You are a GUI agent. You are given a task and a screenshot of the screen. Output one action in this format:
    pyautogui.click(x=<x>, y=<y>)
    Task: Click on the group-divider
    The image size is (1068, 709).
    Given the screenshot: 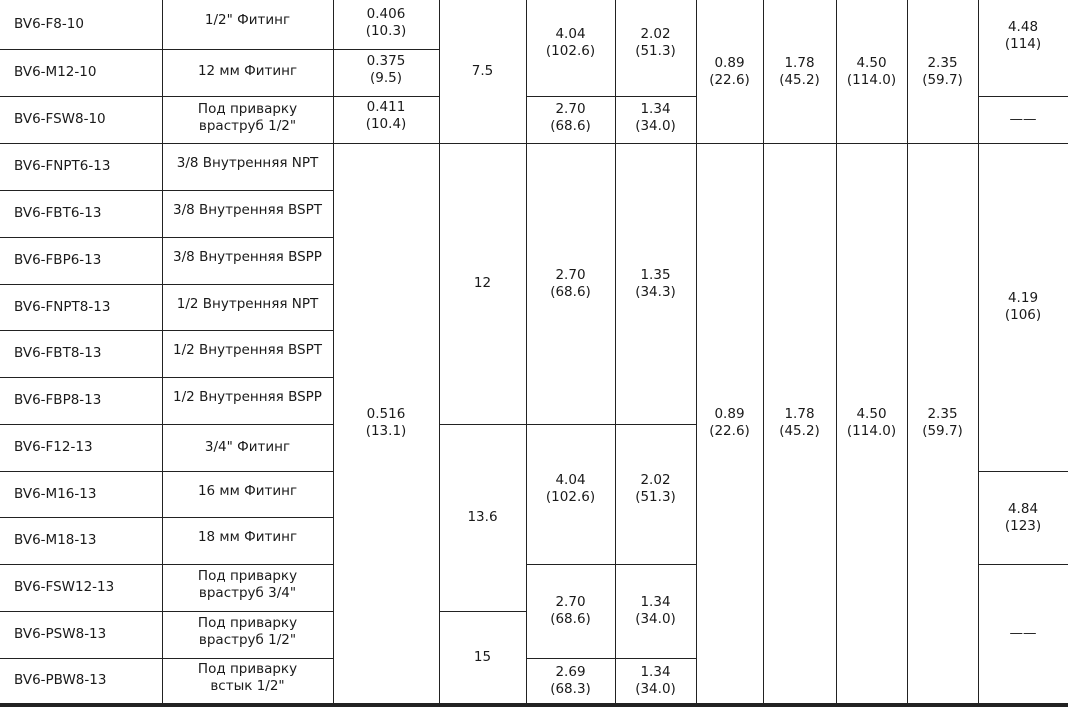 What is the action you would take?
    pyautogui.click(x=534, y=143)
    